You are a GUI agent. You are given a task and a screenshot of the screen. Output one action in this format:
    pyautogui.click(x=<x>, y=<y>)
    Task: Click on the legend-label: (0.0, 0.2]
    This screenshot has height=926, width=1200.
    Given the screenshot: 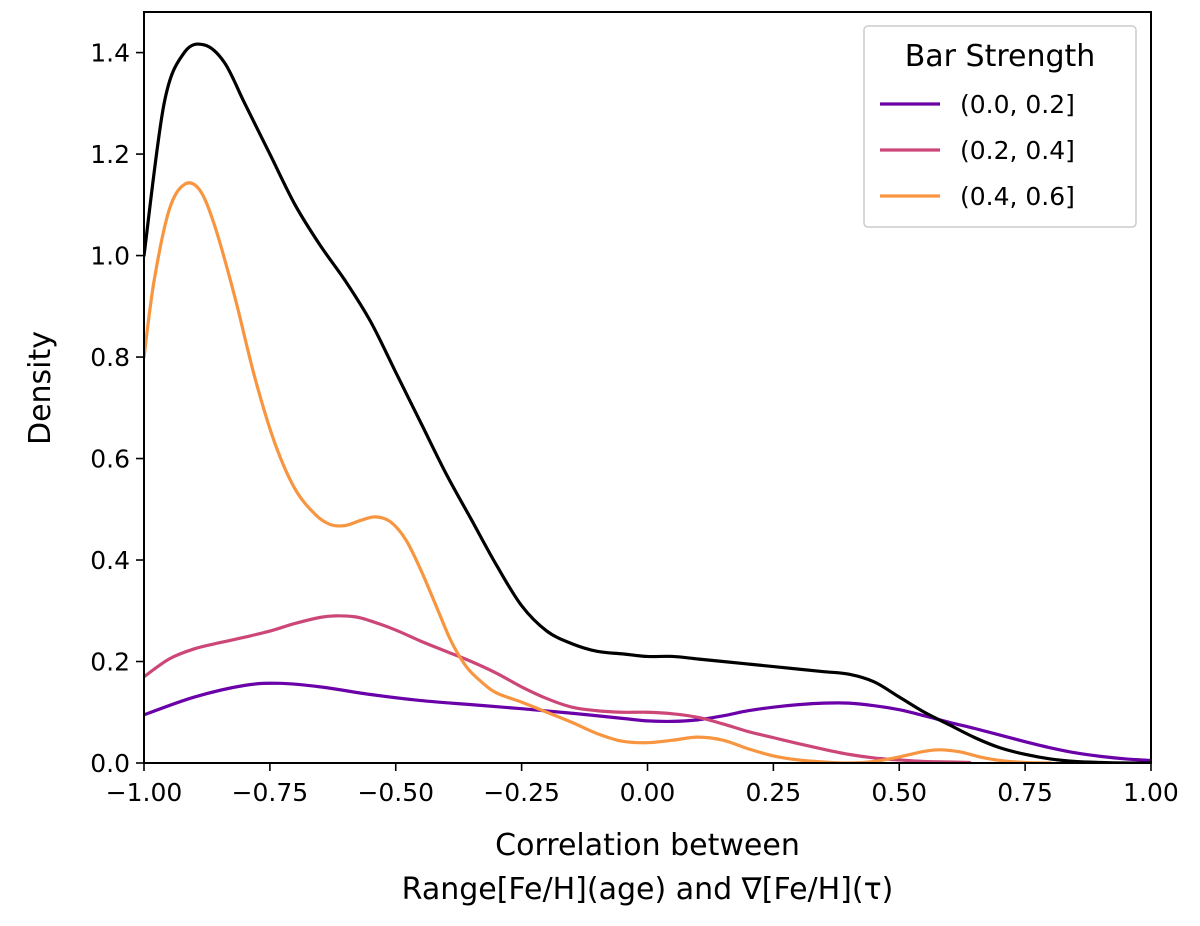 What is the action you would take?
    pyautogui.click(x=1017, y=104)
    